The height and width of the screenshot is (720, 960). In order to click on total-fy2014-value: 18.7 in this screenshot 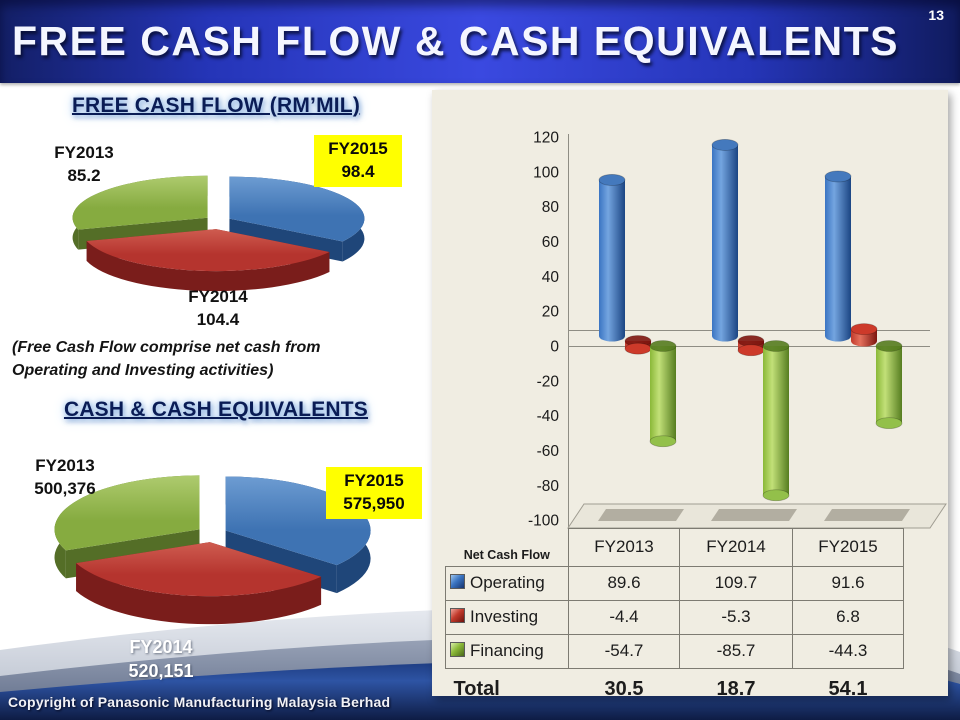, I will do `click(736, 689)`.